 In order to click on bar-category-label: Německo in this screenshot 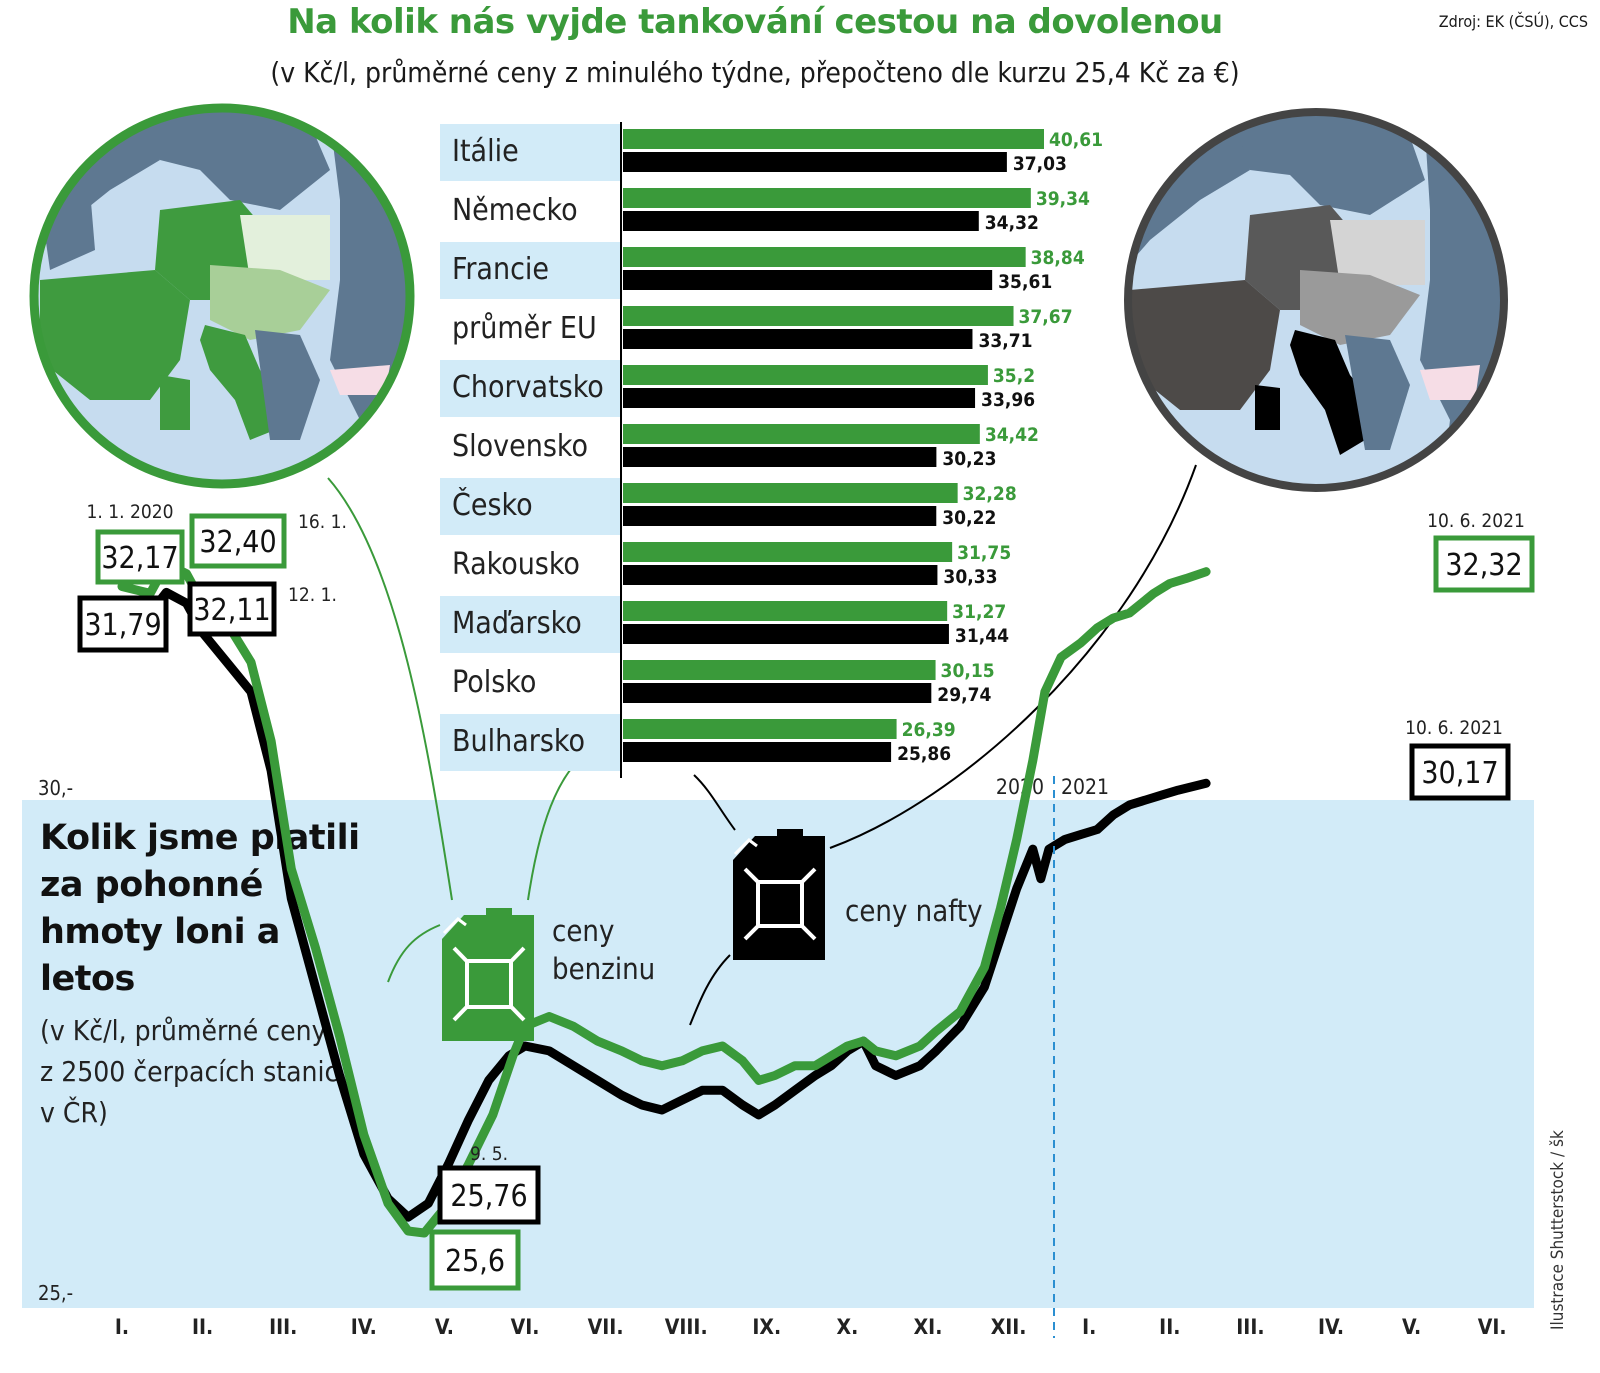, I will do `click(515, 210)`.